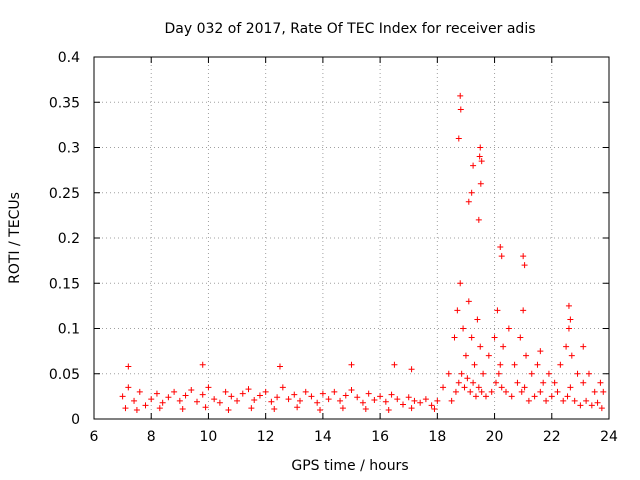  Describe the element at coordinates (609, 437) in the screenshot. I see `x-tick-label: 24` at that location.